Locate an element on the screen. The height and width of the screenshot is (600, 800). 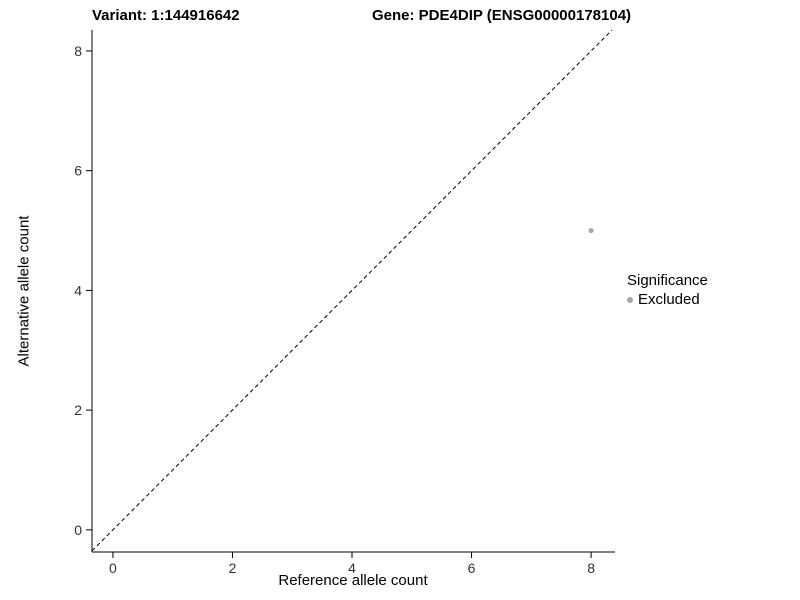
x-tick-label: 0 is located at coordinates (113, 568).